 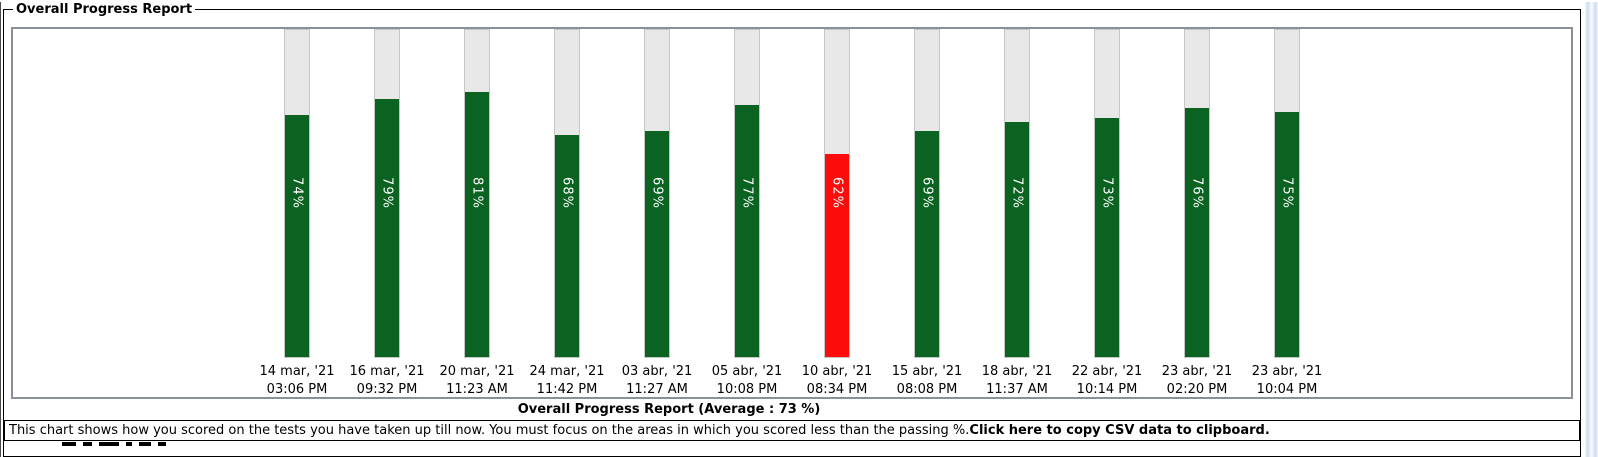 I want to click on bar-track: 76%, so click(x=1197, y=193).